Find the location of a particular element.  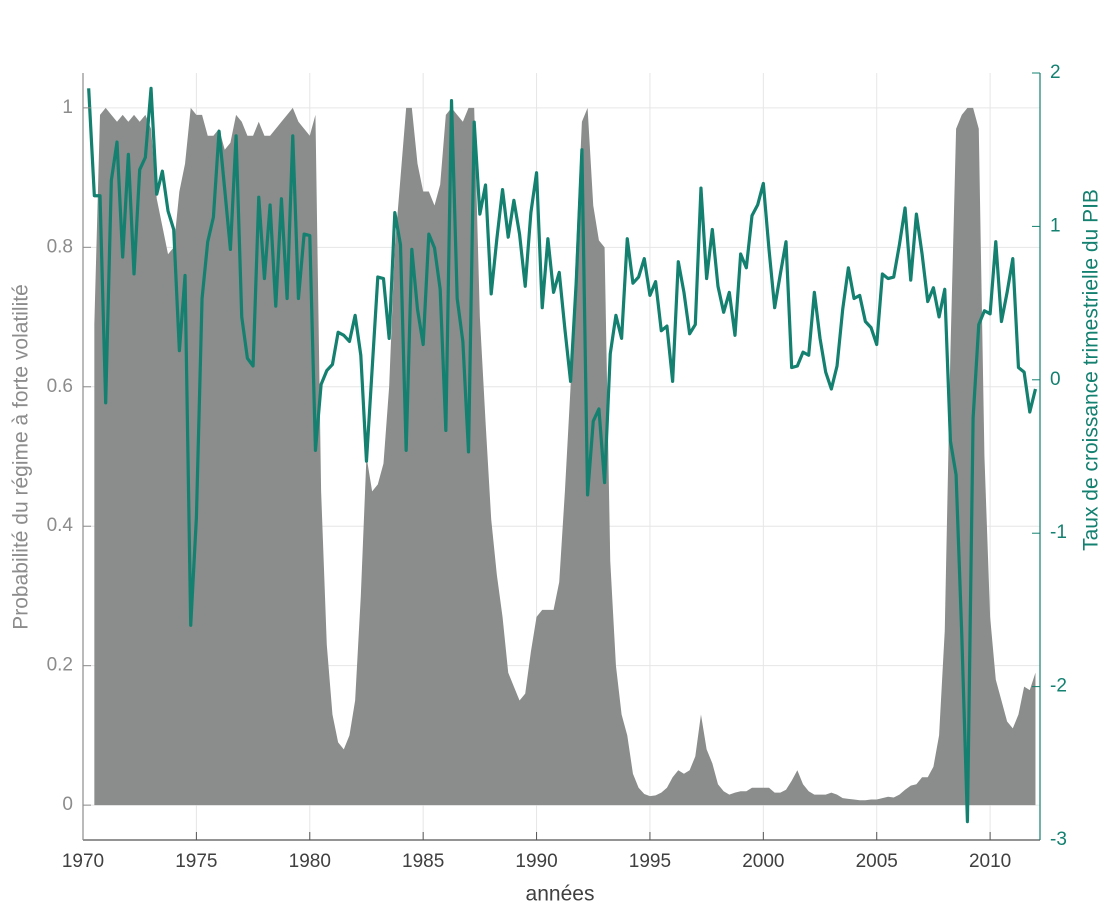

y2-tick-label: -1 is located at coordinates (1058, 532).